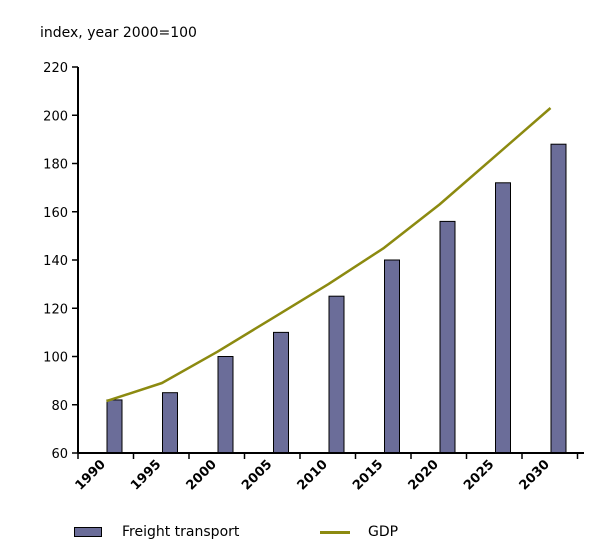 The height and width of the screenshot is (555, 597). What do you see at coordinates (313, 475) in the screenshot?
I see `x-tick-label-2010: 2010` at bounding box center [313, 475].